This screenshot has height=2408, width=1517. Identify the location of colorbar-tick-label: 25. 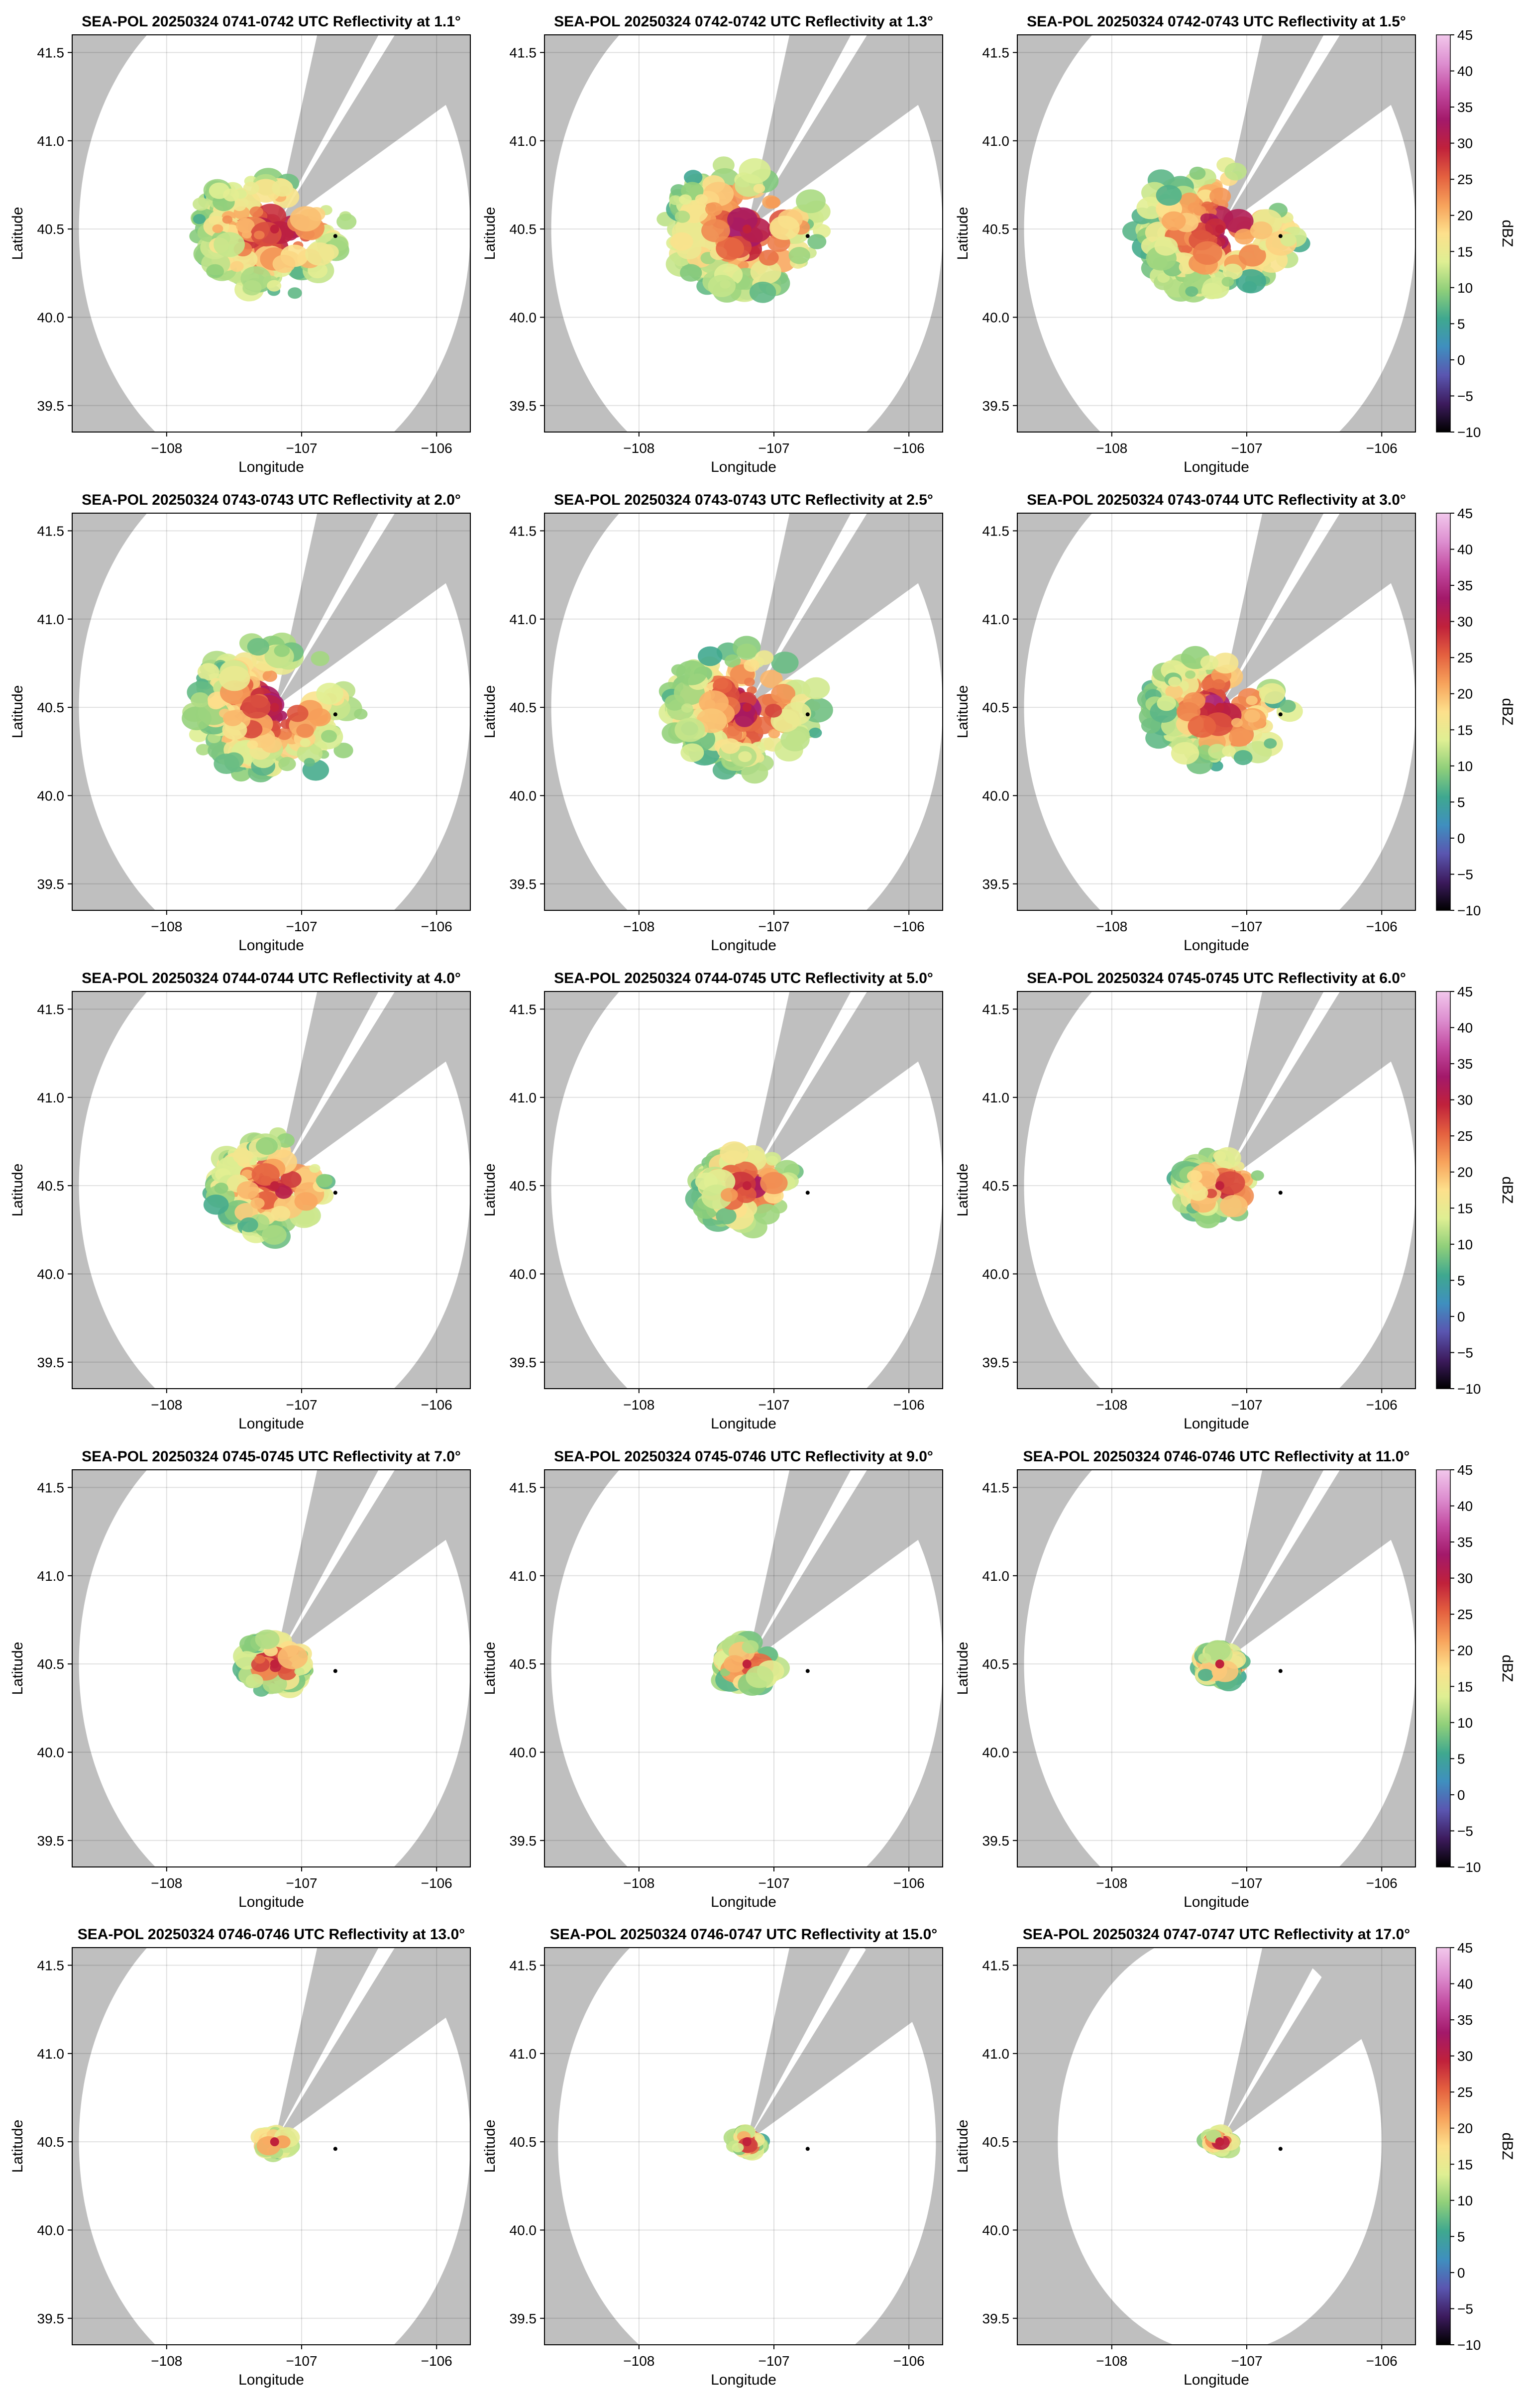
(1465, 180).